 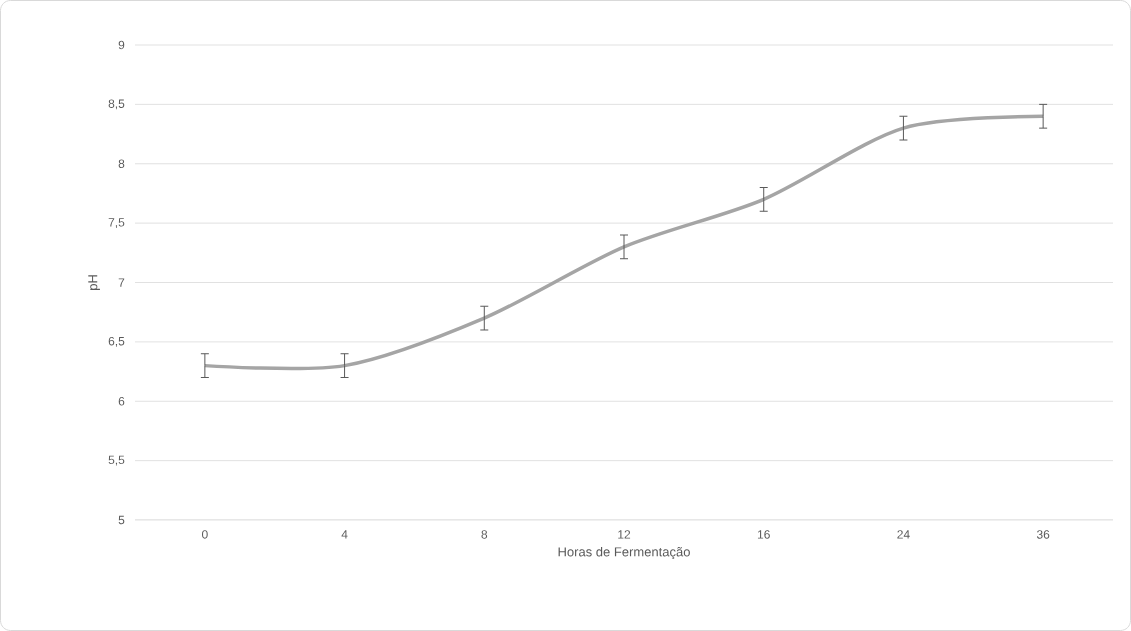 I want to click on y-tick-label: 6,5, so click(x=116, y=341).